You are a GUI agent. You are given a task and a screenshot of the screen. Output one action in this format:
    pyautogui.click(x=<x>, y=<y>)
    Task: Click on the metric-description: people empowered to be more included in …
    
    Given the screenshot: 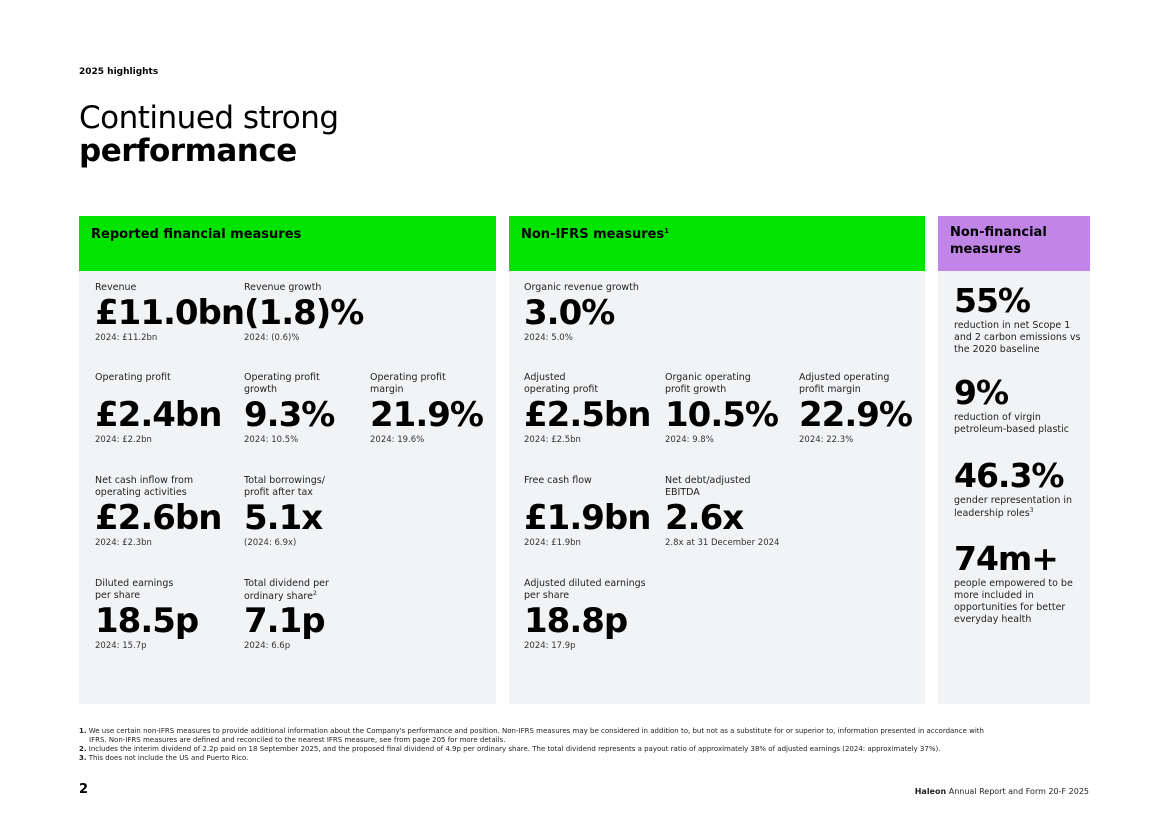 What is the action you would take?
    pyautogui.click(x=1013, y=601)
    